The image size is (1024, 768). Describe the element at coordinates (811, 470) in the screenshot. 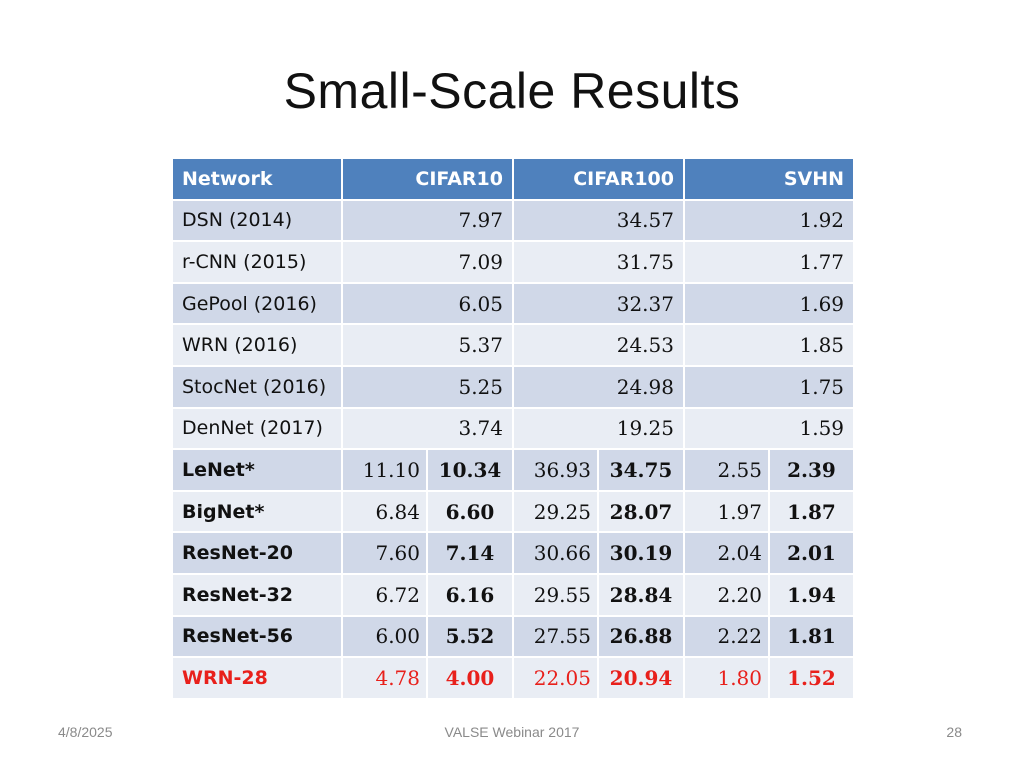

I see `improved-error-value: 2.39` at that location.